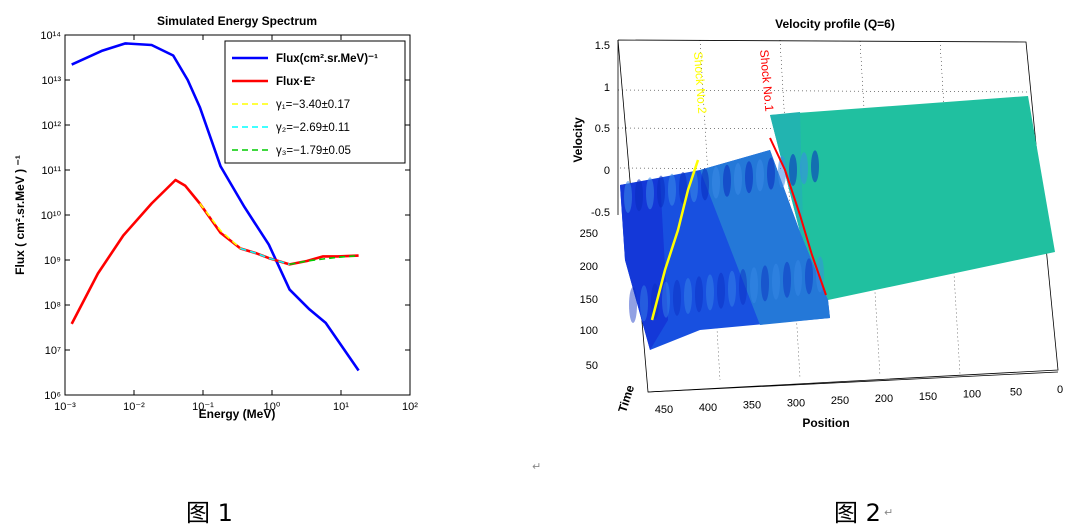 This screenshot has height=532, width=1073. Describe the element at coordinates (835, 24) in the screenshot. I see `chart-title: Velocity profile (Q=6)` at that location.